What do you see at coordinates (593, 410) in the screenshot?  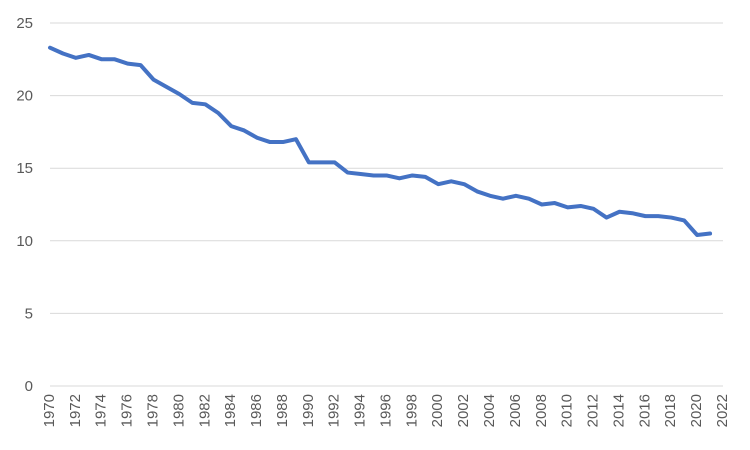 I see `x-tick-label: 2012` at bounding box center [593, 410].